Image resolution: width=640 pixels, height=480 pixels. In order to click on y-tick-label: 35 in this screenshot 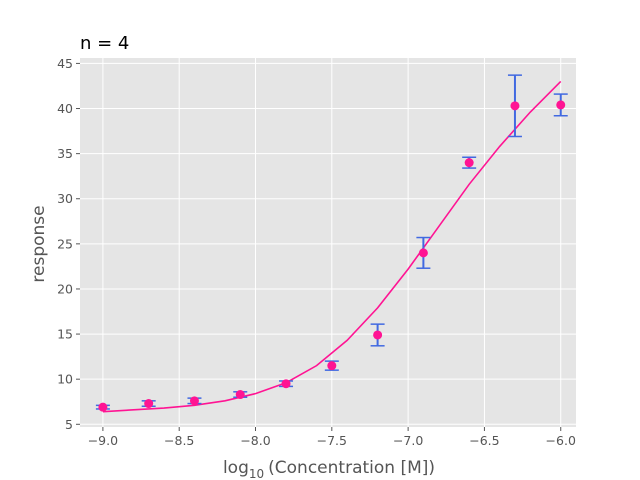, I will do `click(65, 153)`.